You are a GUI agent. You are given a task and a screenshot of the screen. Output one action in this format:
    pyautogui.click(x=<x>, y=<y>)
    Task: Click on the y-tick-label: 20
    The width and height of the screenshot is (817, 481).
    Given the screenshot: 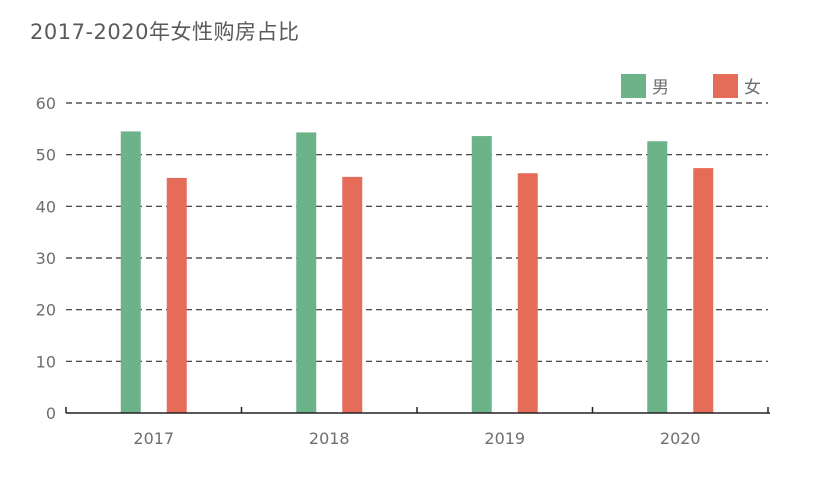 What is the action you would take?
    pyautogui.click(x=46, y=310)
    